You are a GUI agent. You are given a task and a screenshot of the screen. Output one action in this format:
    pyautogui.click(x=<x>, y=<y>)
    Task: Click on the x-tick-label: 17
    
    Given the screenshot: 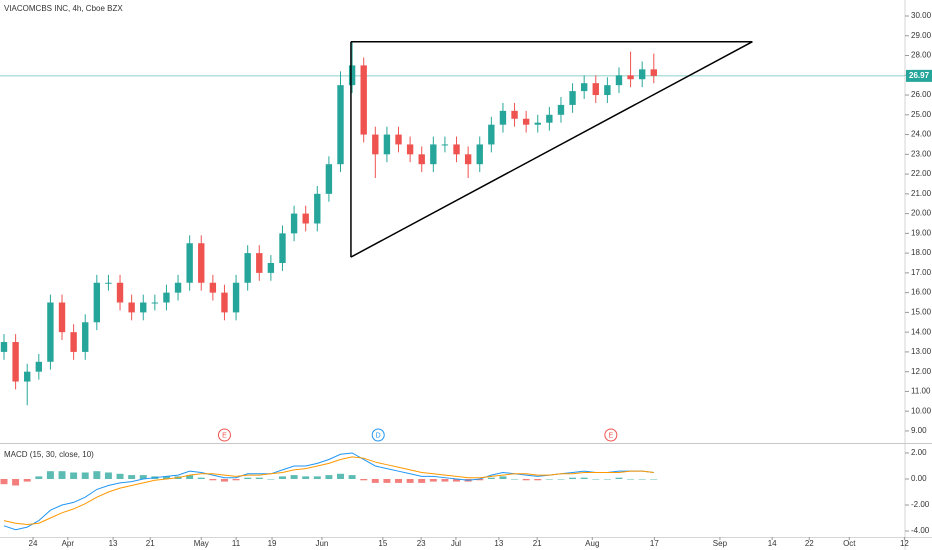 What is the action you would take?
    pyautogui.click(x=654, y=543)
    